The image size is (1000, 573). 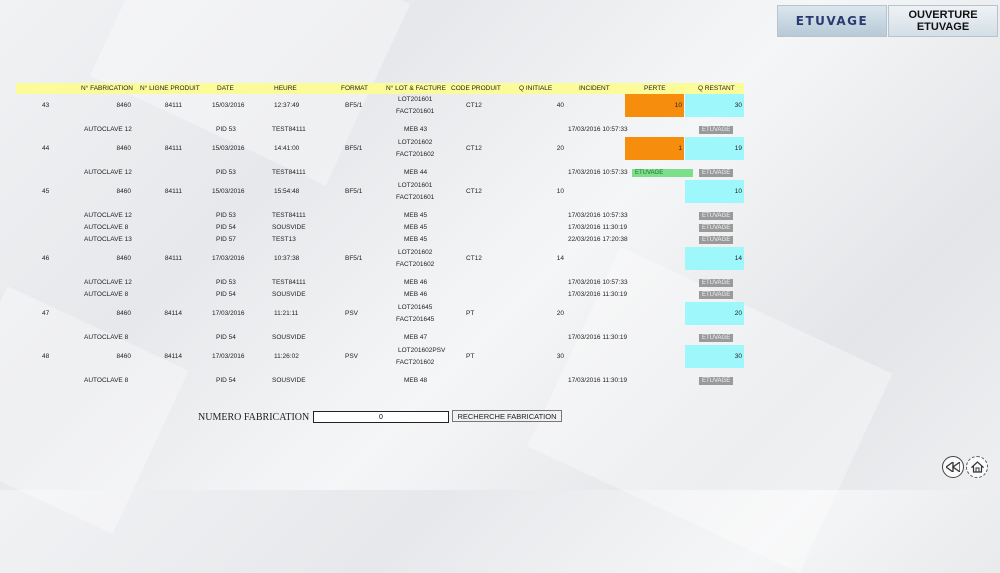 What do you see at coordinates (415, 111) in the screenshot?
I see `facture-number: FACT201601` at bounding box center [415, 111].